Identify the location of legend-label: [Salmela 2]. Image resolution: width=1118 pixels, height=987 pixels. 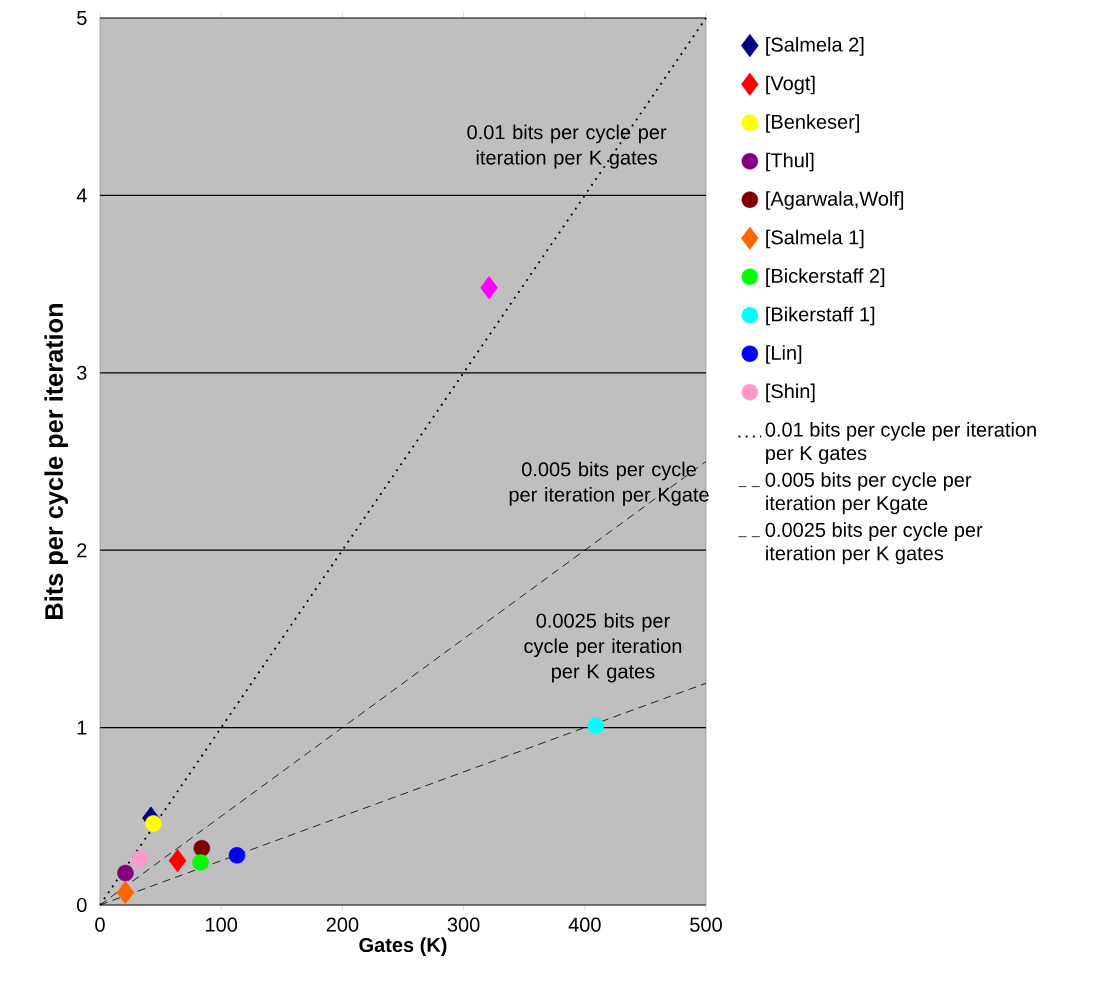
(815, 46).